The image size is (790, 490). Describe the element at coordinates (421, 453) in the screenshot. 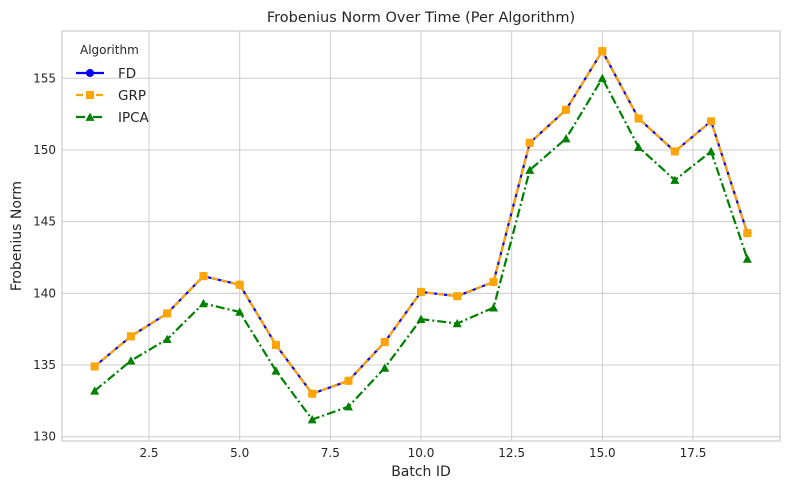

I see `x-tick-label: 10.0` at that location.